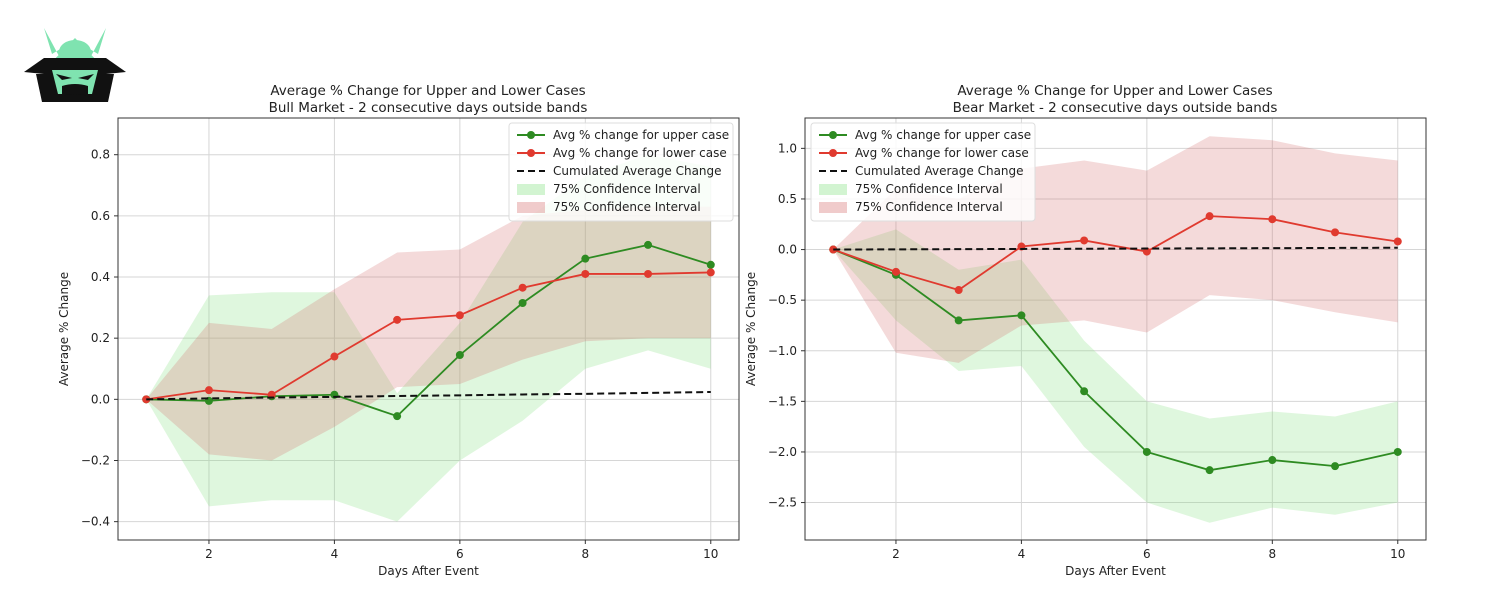 The height and width of the screenshot is (614, 1486). I want to click on y-tick-label: 1.0, so click(787, 148).